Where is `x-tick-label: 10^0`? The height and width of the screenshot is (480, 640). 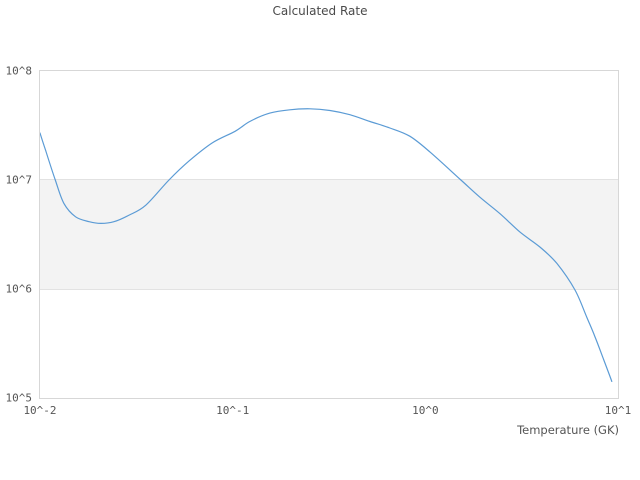
x-tick-label: 10^0 is located at coordinates (425, 410).